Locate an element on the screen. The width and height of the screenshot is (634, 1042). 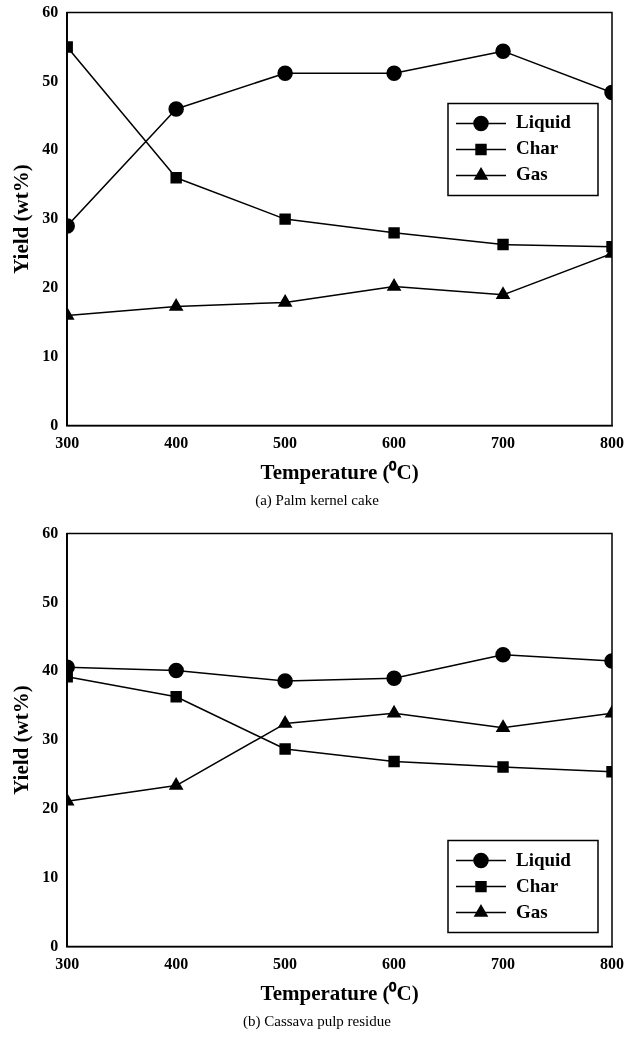
text: (a) Palm kernel cake is located at coordinates (317, 500).